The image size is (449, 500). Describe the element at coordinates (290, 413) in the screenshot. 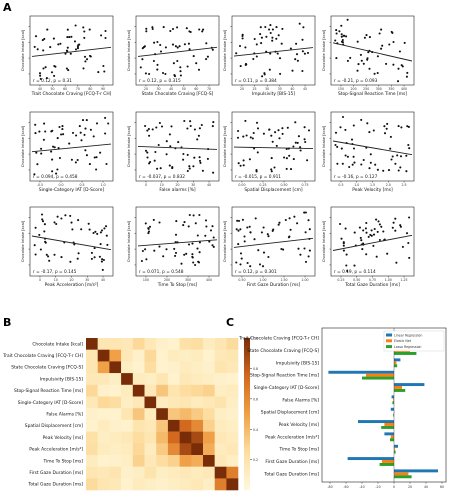

I see `category-label: Spatial Displacement [cm]` at that location.